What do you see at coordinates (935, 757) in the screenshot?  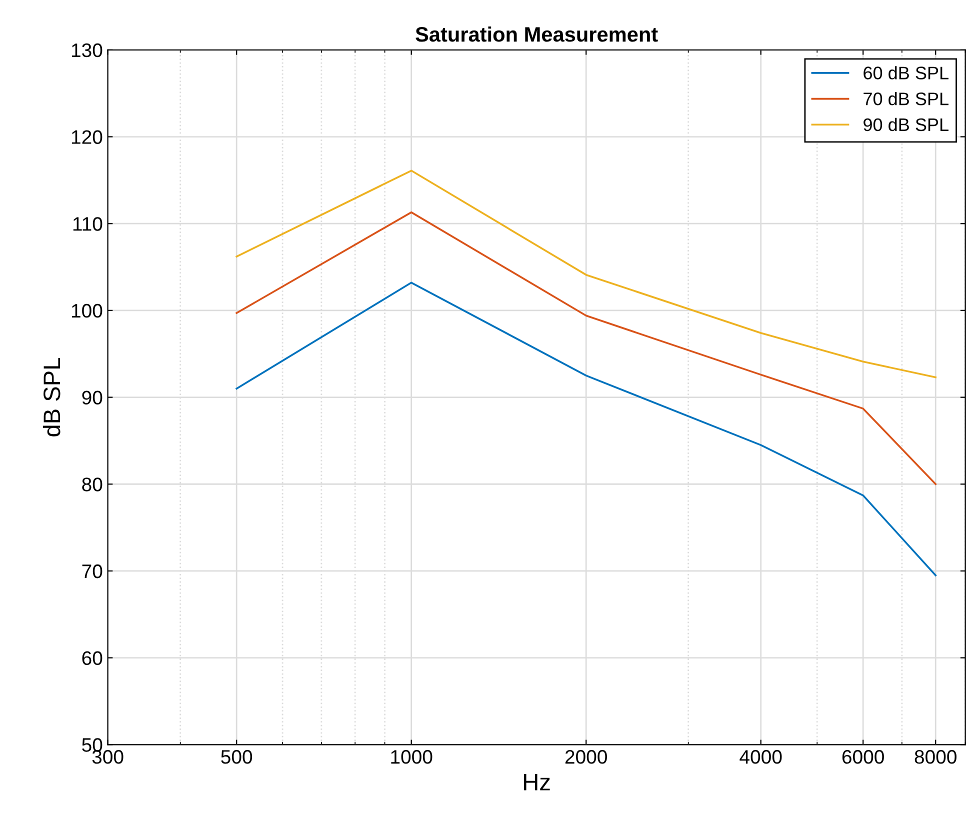 I see `x-tick-label: 8000` at bounding box center [935, 757].